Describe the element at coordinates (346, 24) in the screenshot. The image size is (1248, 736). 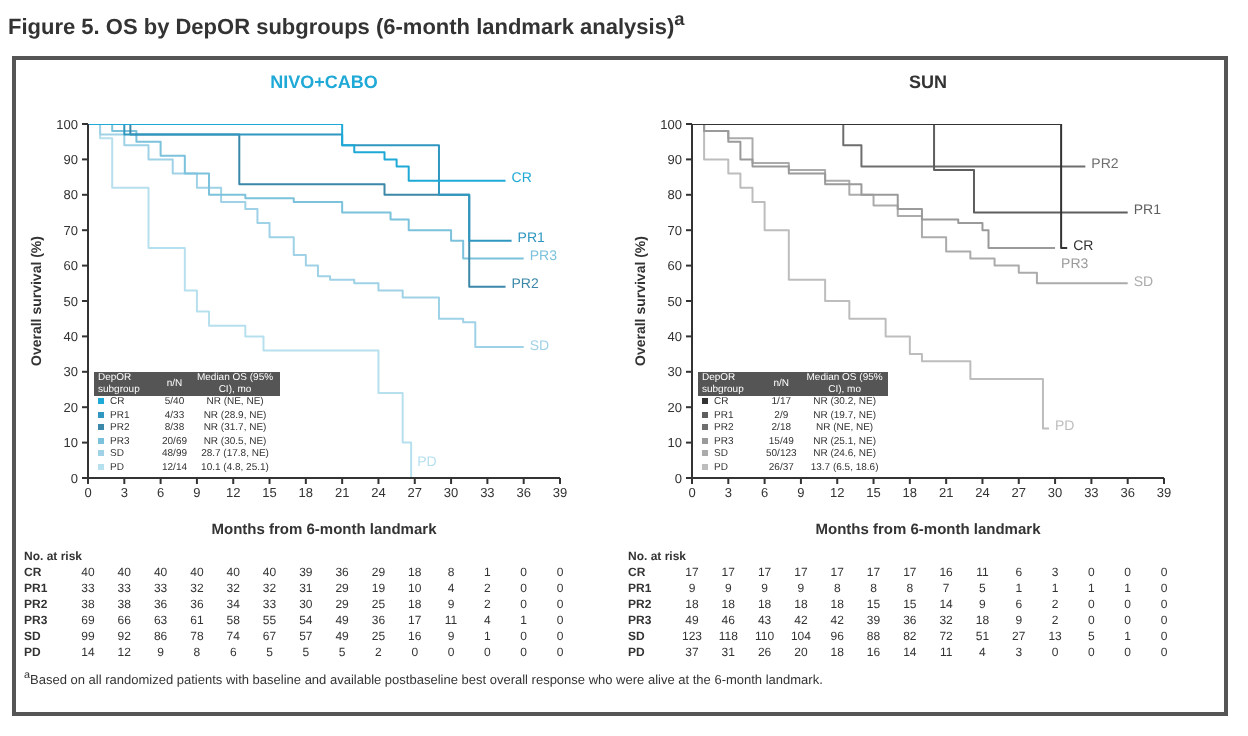
I see `chart-title: Figure 5. OS by DepOR subgroups (6-month landmark analysis)$^{a}$` at that location.